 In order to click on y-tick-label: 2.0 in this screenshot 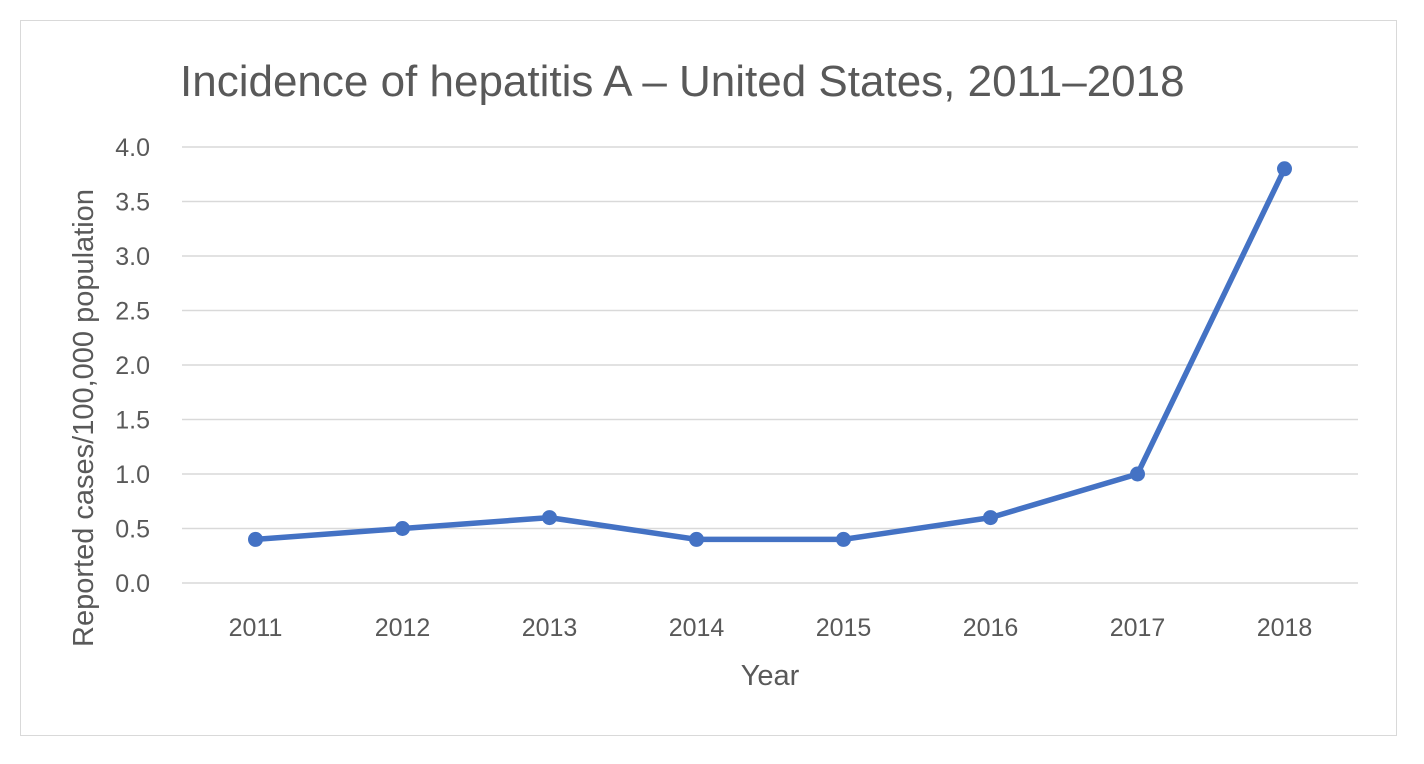, I will do `click(132, 366)`.